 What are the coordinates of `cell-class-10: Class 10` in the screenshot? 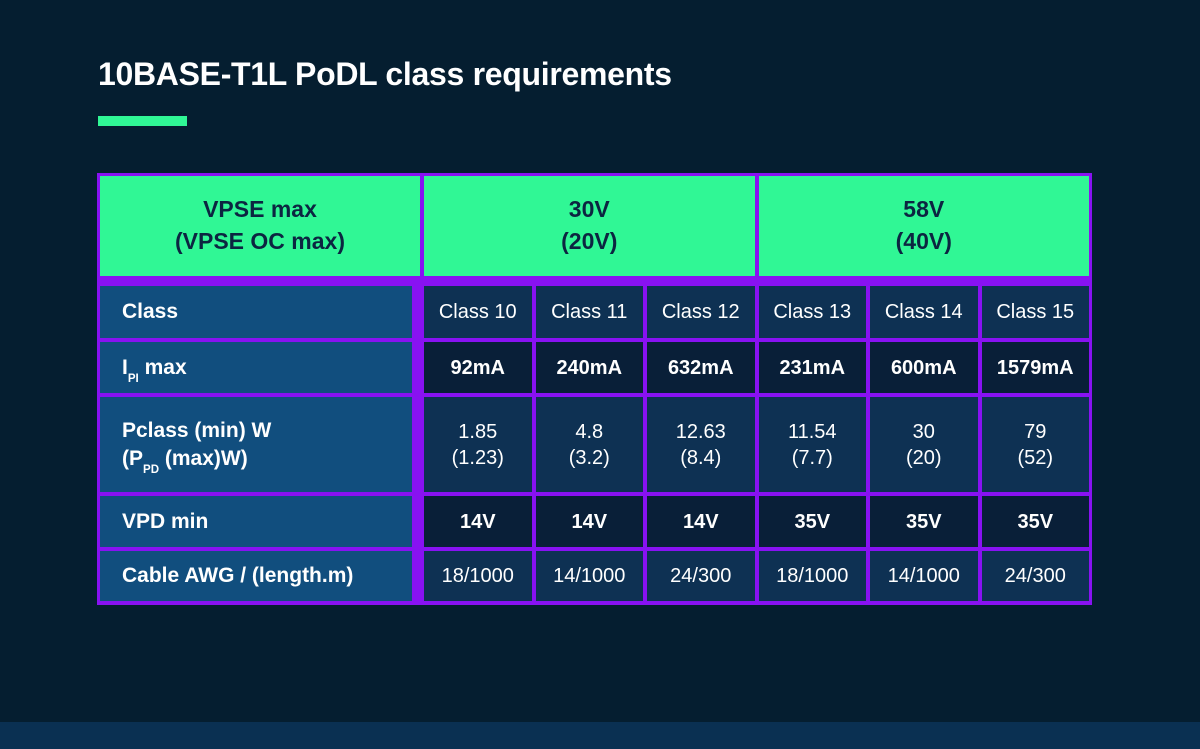 It's located at (478, 312).